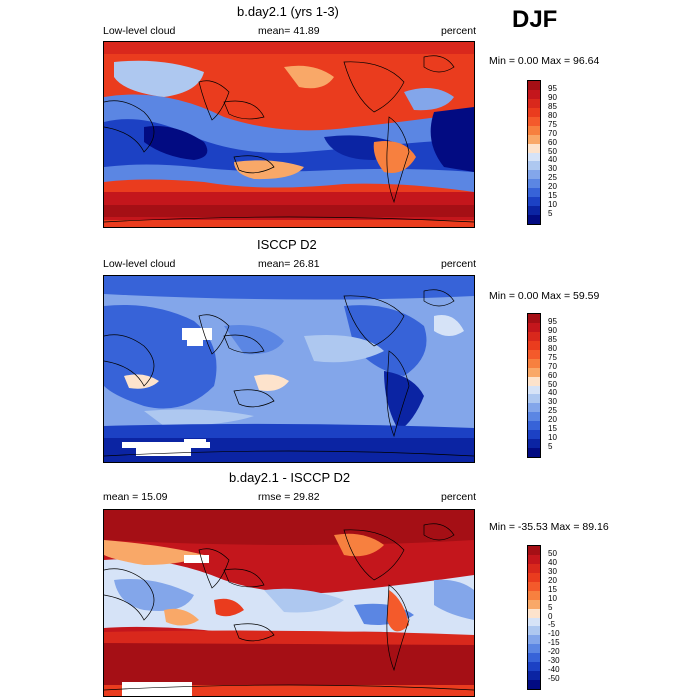 Image resolution: width=700 pixels, height=700 pixels. What do you see at coordinates (287, 244) in the screenshot?
I see `panel-title: ISCCP D2` at bounding box center [287, 244].